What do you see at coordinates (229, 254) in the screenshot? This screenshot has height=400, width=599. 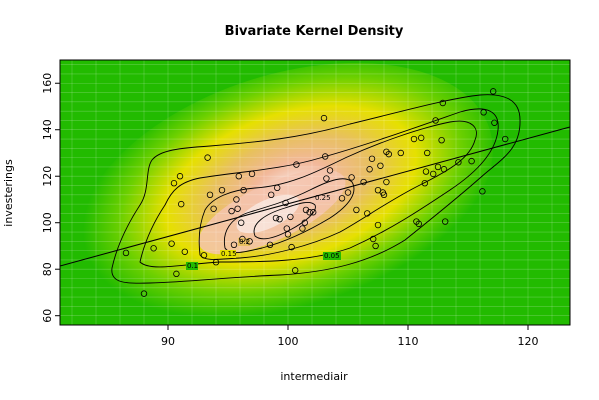 I see `contour-label-015: 0.15` at bounding box center [229, 254].